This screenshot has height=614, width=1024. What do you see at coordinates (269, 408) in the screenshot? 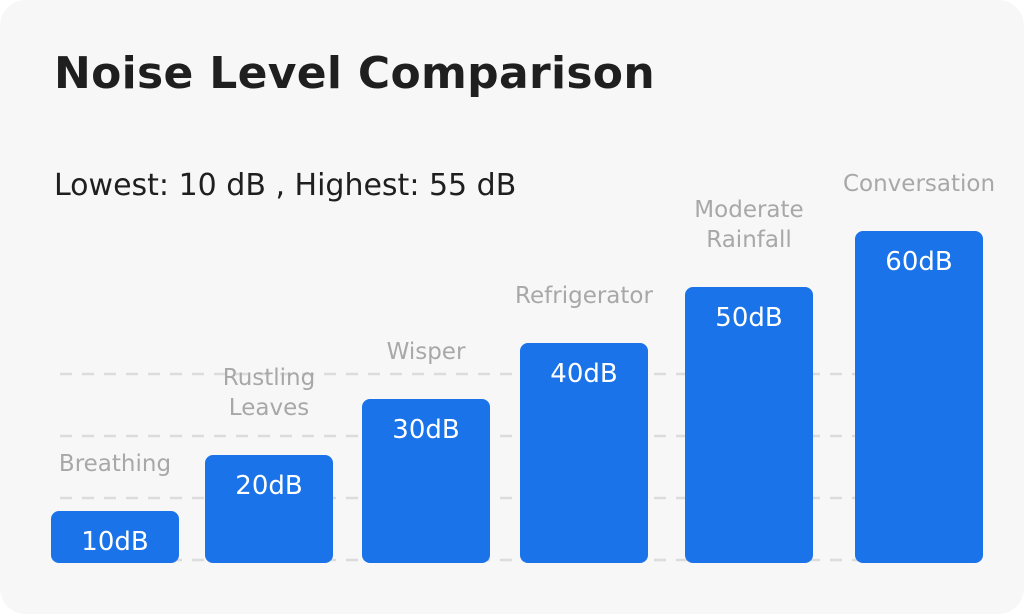
I see `category-label: Leaves` at bounding box center [269, 408].